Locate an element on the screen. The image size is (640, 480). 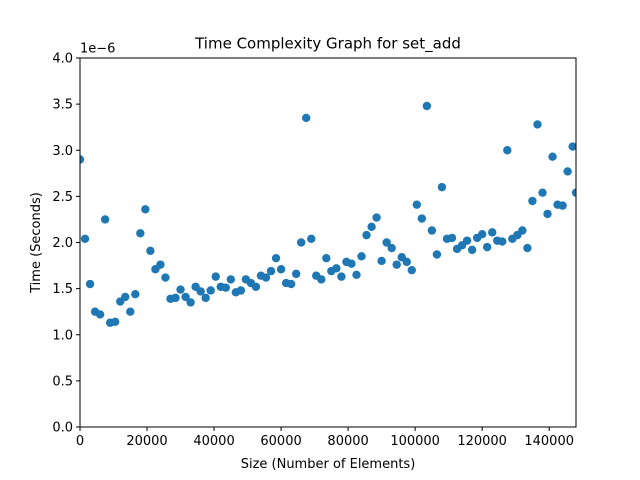
y-tick-label: 3.0 is located at coordinates (62, 151).